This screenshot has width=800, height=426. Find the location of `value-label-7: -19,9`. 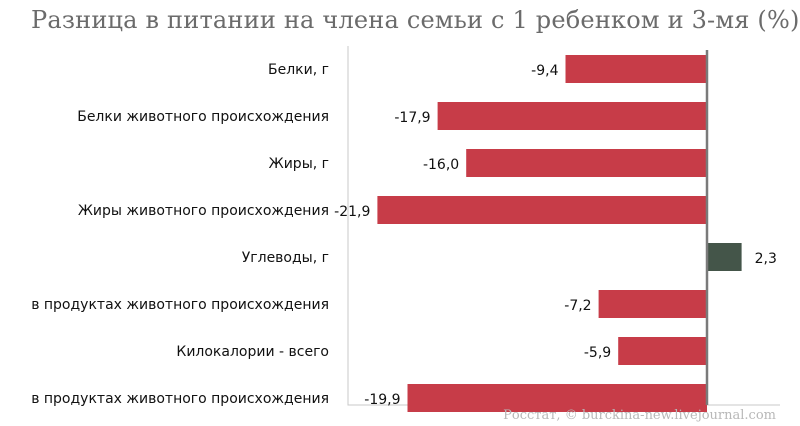

value-label-7: -19,9 is located at coordinates (382, 400).